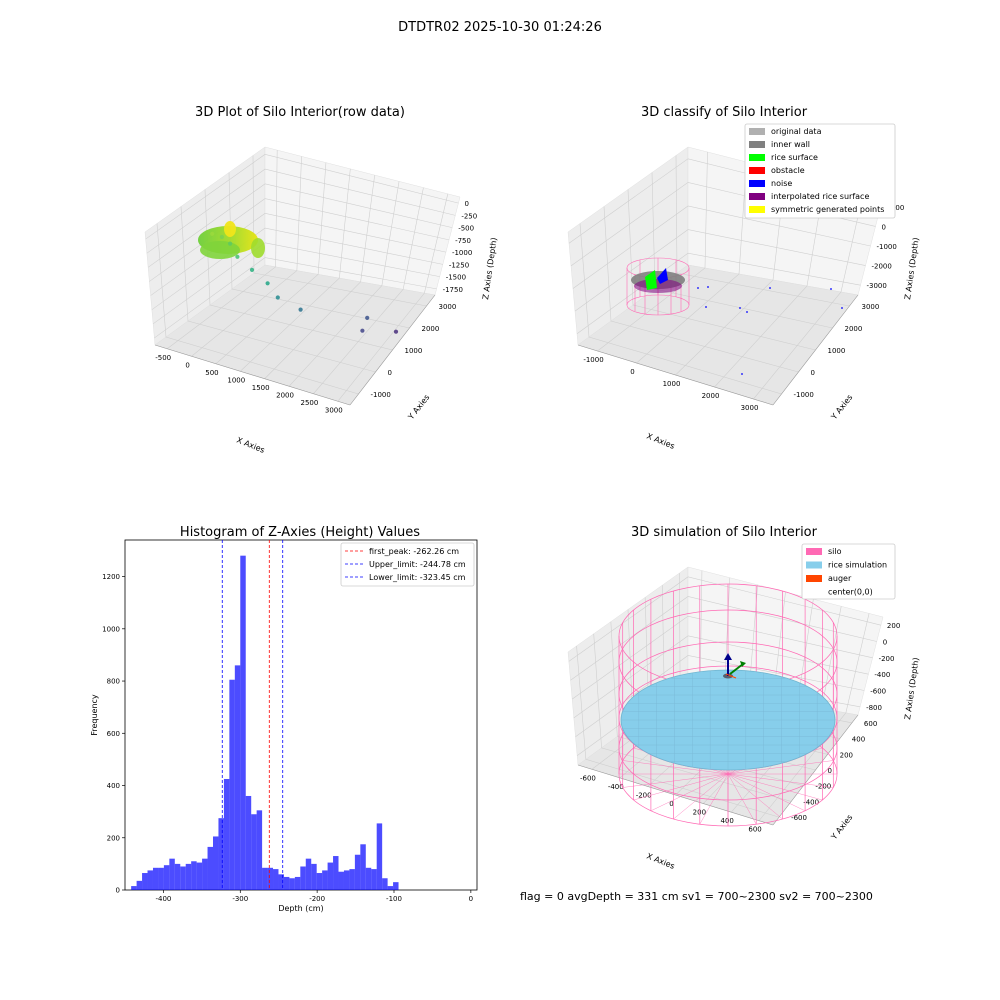 The width and height of the screenshot is (1000, 1000). What do you see at coordinates (285, 395) in the screenshot?
I see `x-tick-label: 2000` at bounding box center [285, 395].